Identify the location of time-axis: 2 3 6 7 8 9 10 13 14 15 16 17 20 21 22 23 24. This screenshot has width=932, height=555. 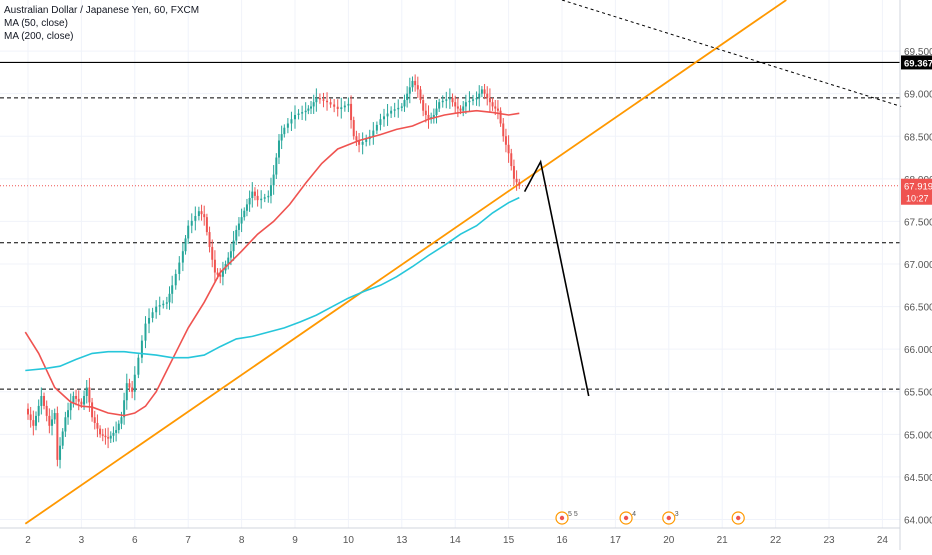
(450, 536).